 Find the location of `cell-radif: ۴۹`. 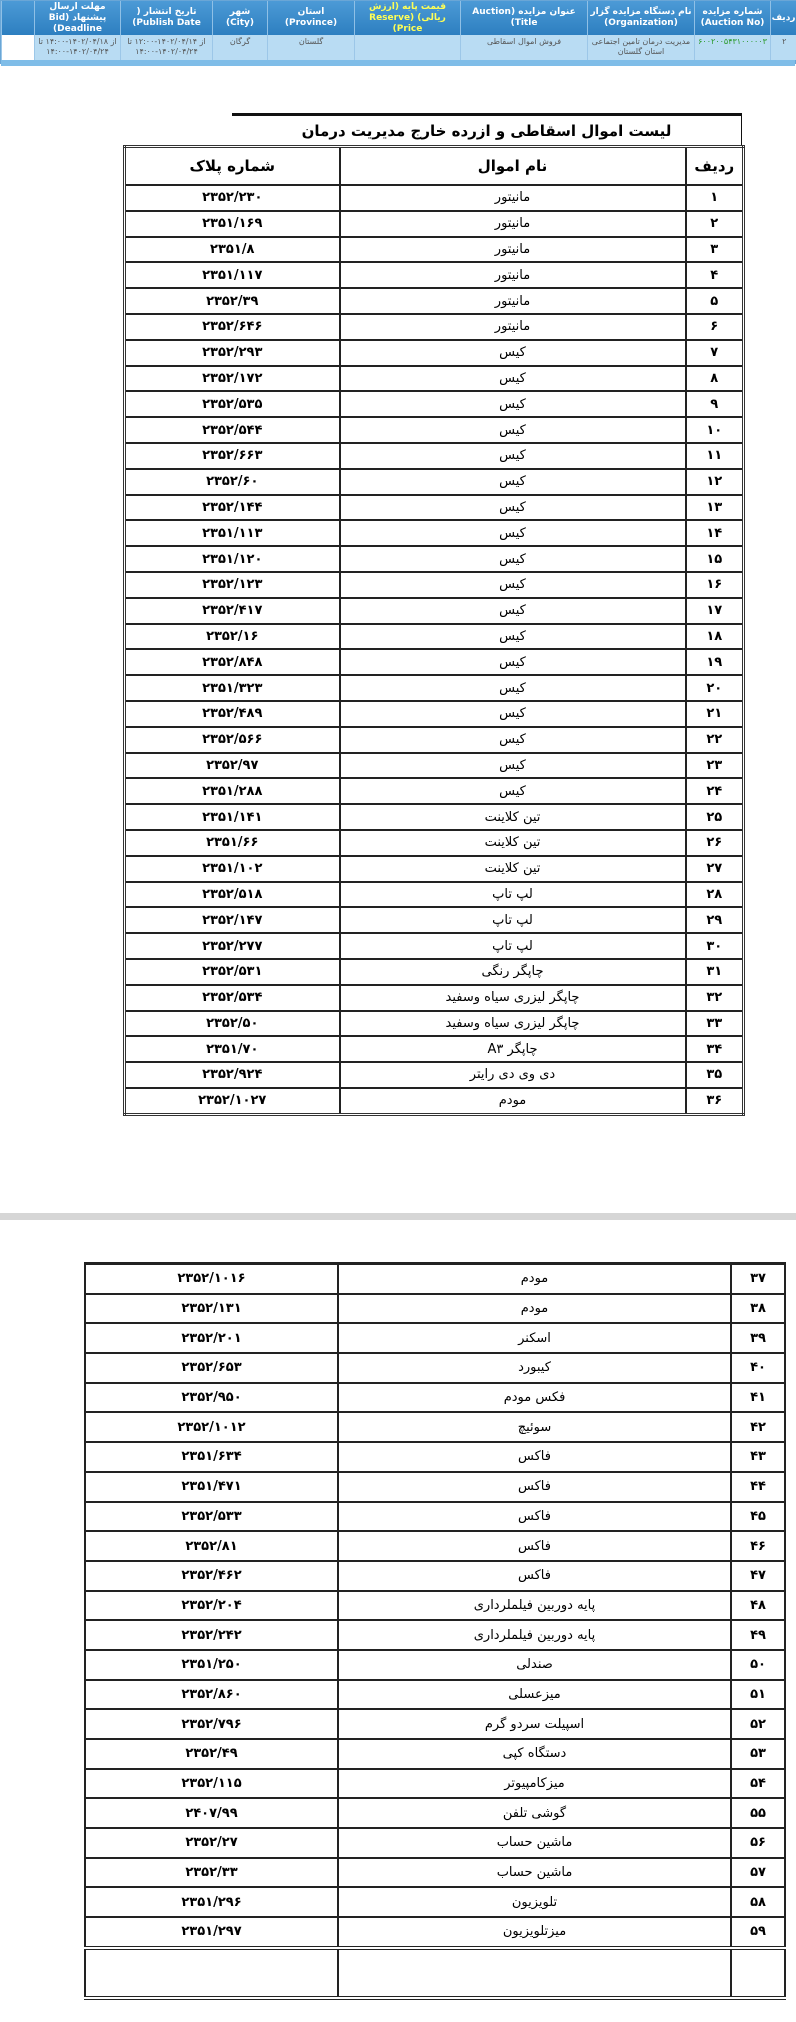

cell-radif: ۴۹ is located at coordinates (758, 1635).